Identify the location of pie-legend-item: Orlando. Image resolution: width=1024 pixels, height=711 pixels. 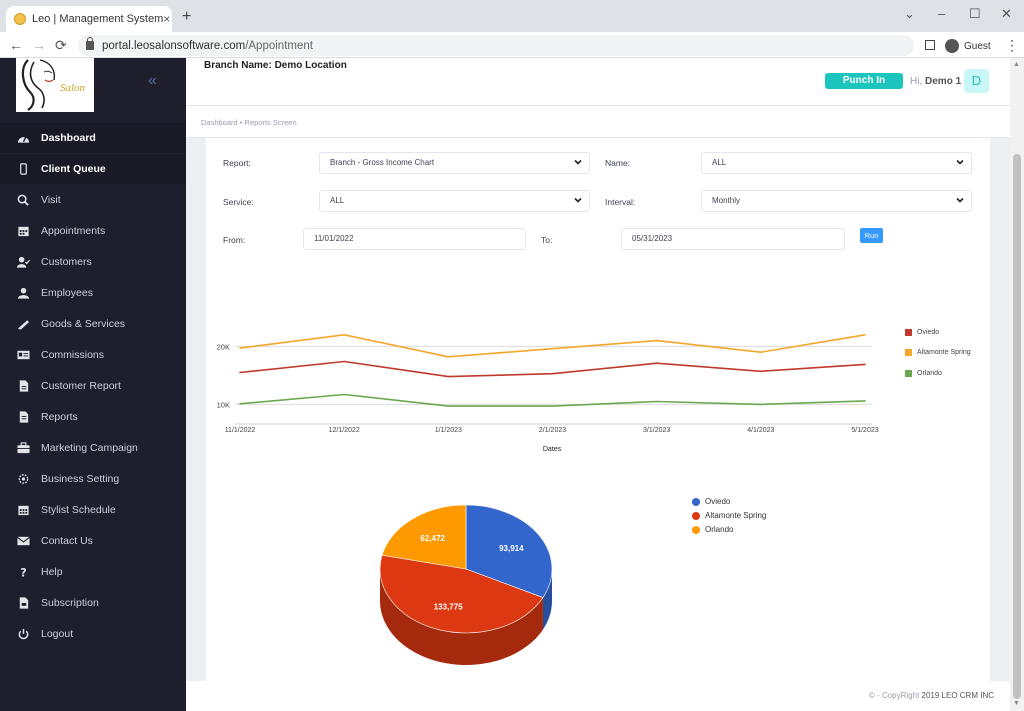
(712, 529).